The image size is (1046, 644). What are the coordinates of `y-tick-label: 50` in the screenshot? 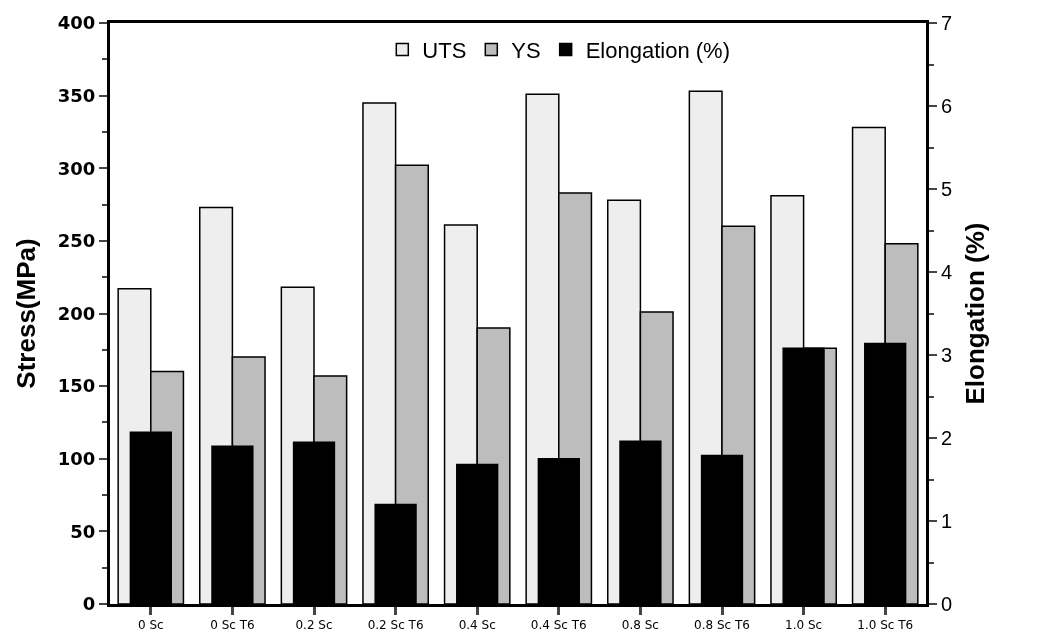 It's located at (83, 531).